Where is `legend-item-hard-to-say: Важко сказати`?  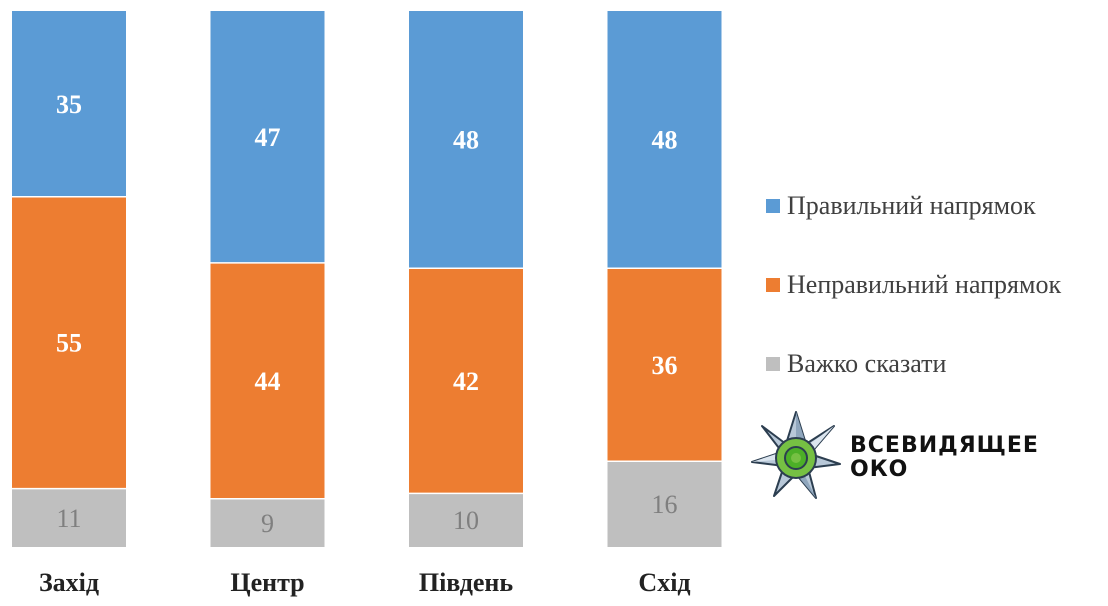
legend-item-hard-to-say: Важко сказати is located at coordinates (913, 364).